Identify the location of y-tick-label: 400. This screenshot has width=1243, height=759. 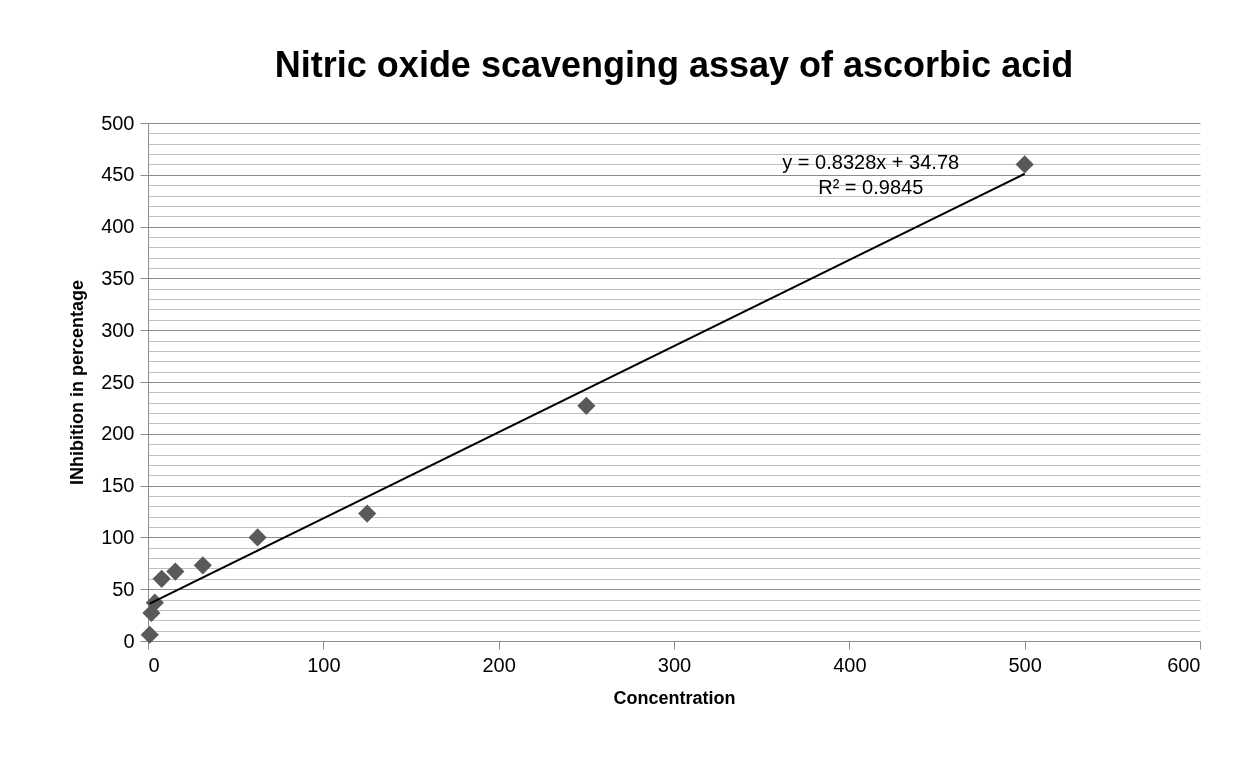
(118, 226).